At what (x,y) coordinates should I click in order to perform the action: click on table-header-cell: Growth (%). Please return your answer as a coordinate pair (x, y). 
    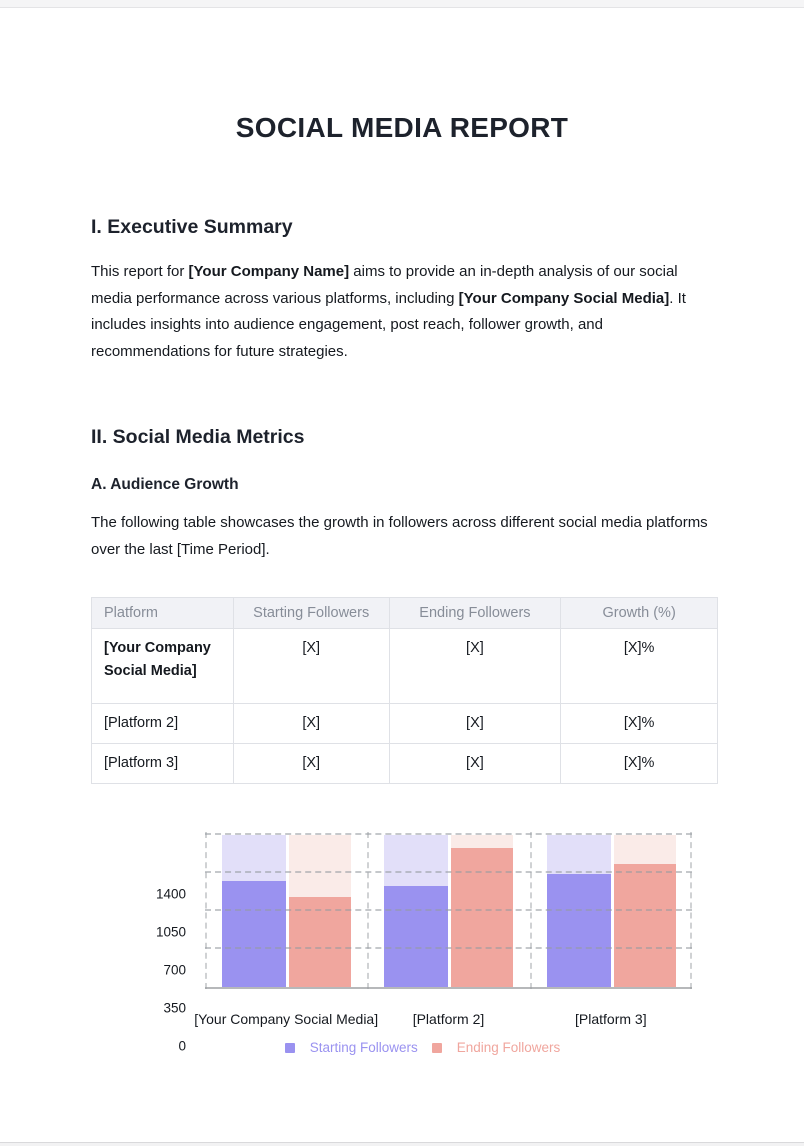
    Looking at the image, I should click on (639, 613).